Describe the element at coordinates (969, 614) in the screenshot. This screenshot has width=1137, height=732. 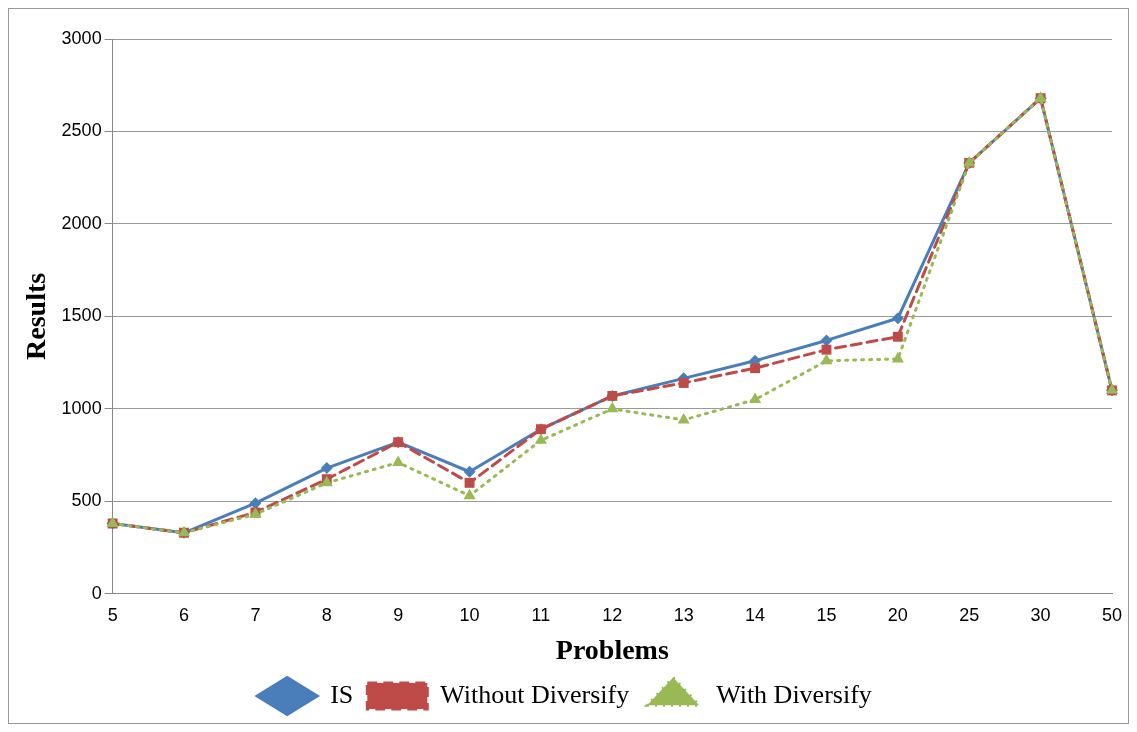
I see `x-tick-label: 25` at that location.